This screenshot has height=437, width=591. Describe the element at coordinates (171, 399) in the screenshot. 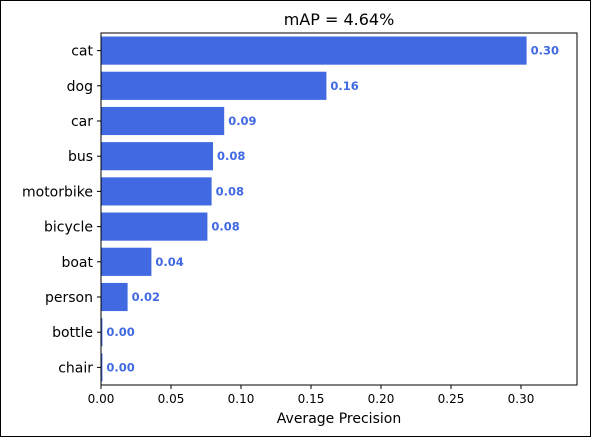

I see `x-tick-label: 0.05` at that location.